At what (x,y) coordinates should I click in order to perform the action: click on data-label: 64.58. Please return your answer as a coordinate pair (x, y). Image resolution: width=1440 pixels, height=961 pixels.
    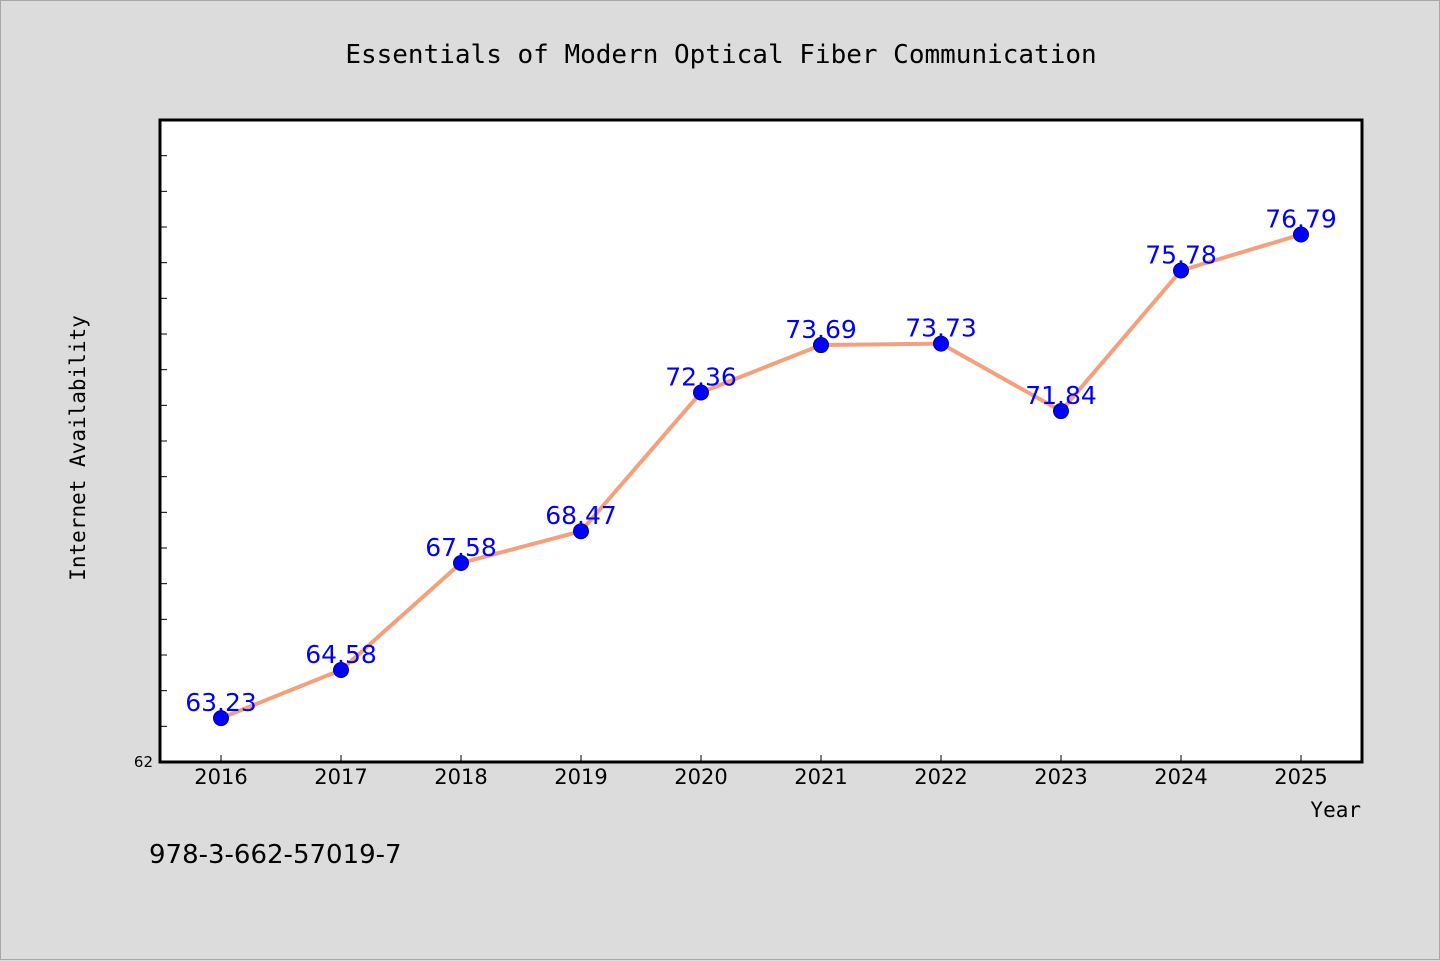
    Looking at the image, I should click on (341, 654).